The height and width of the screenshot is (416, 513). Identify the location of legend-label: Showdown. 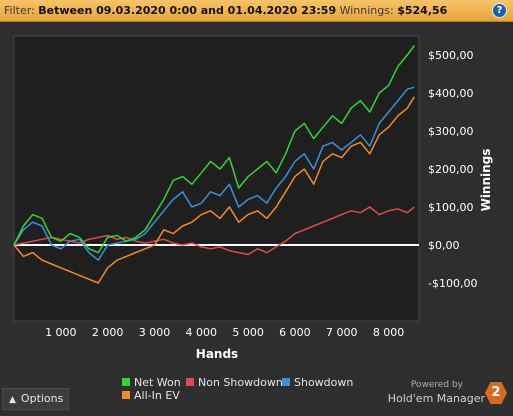
(324, 382).